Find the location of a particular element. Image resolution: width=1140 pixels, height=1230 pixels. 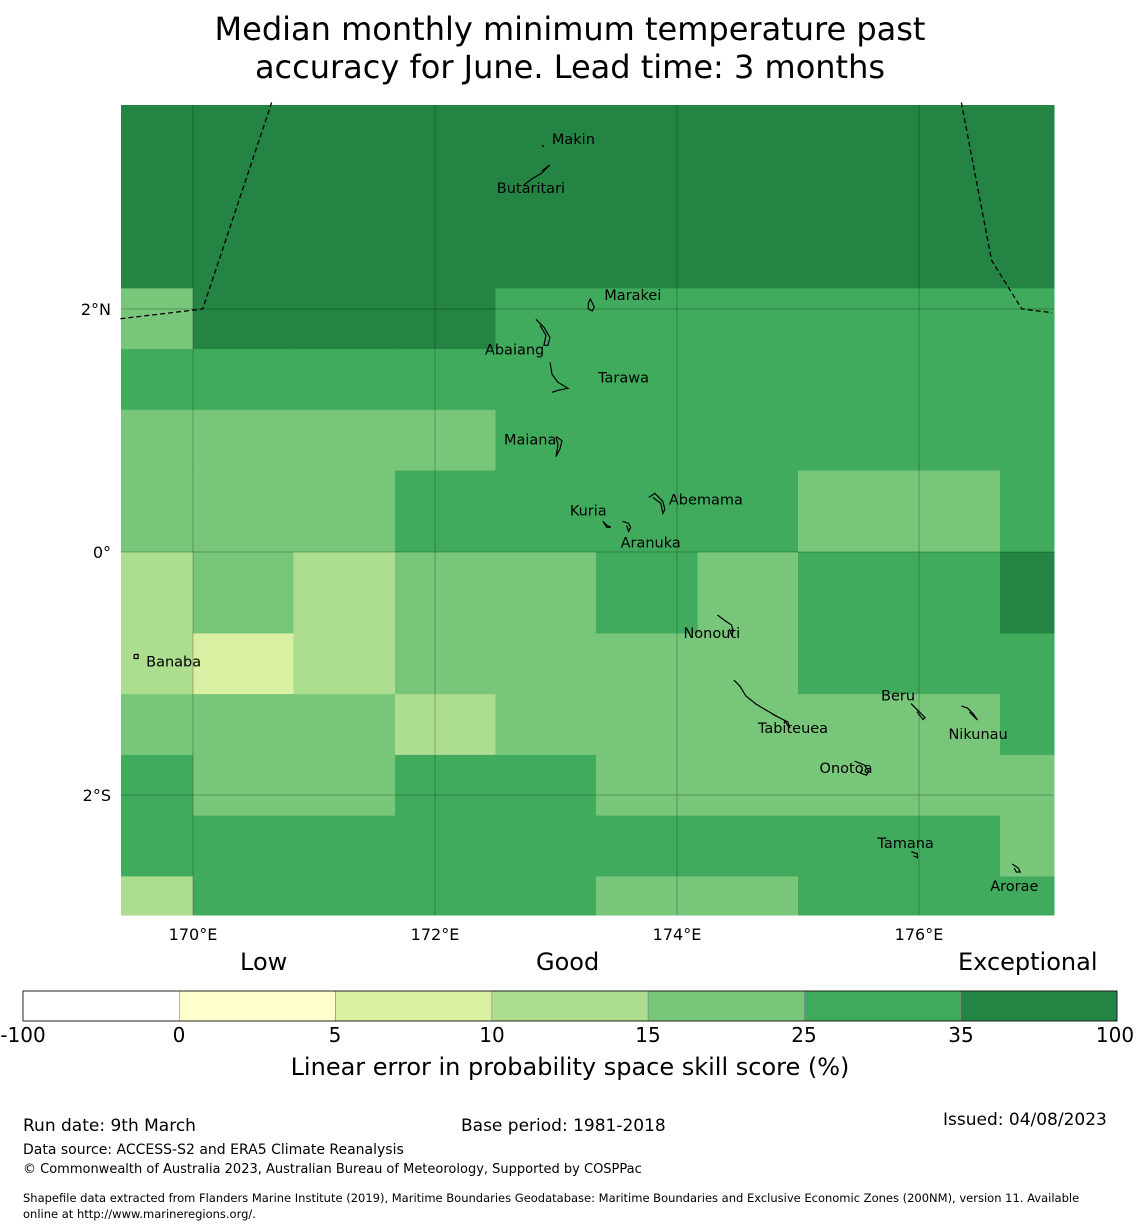

island-outline-butaritari is located at coordinates (537, 175).